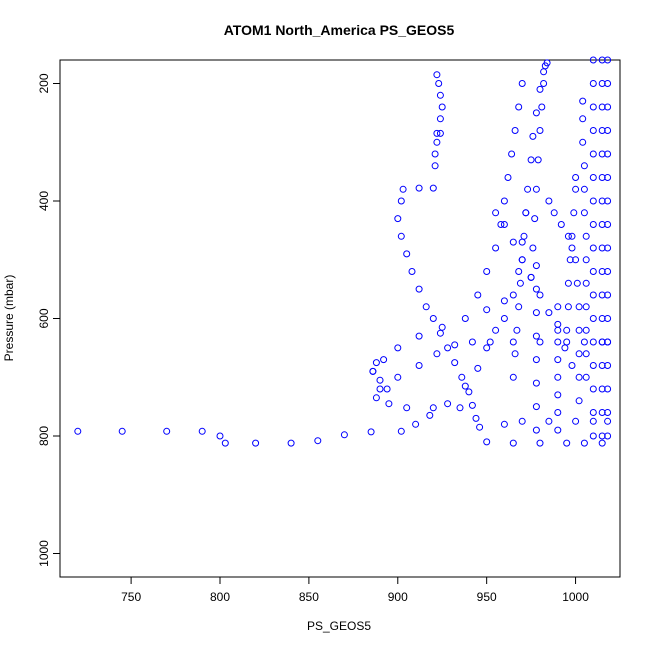  Describe the element at coordinates (44, 553) in the screenshot. I see `y-tick-label: 1000` at that location.